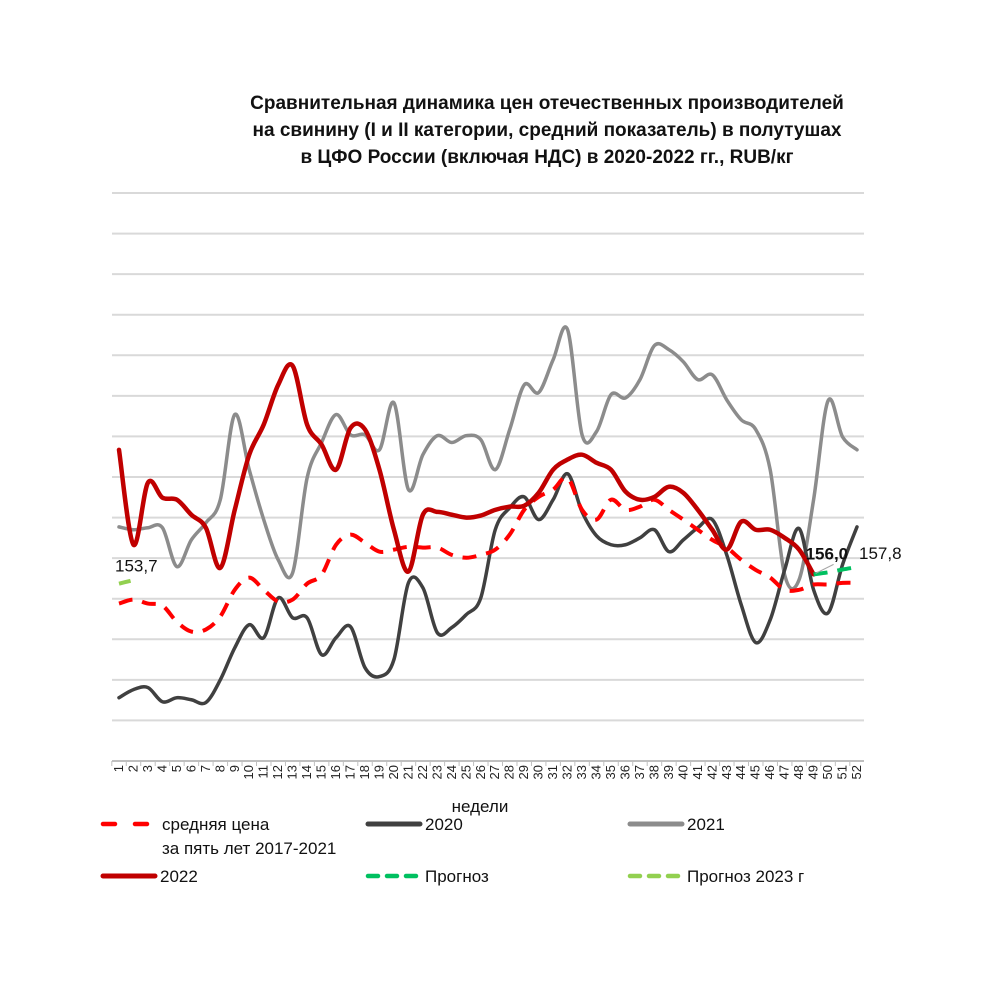  Describe the element at coordinates (436, 772) in the screenshot. I see `x-tick-label: 23` at that location.